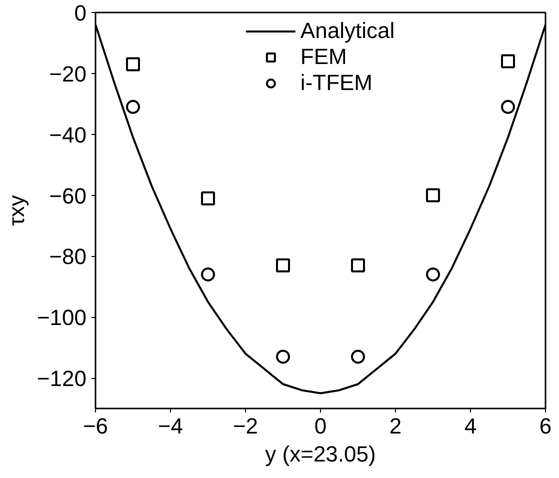  What do you see at coordinates (68, 73) in the screenshot?
I see `y-tick-label: −20` at bounding box center [68, 73].